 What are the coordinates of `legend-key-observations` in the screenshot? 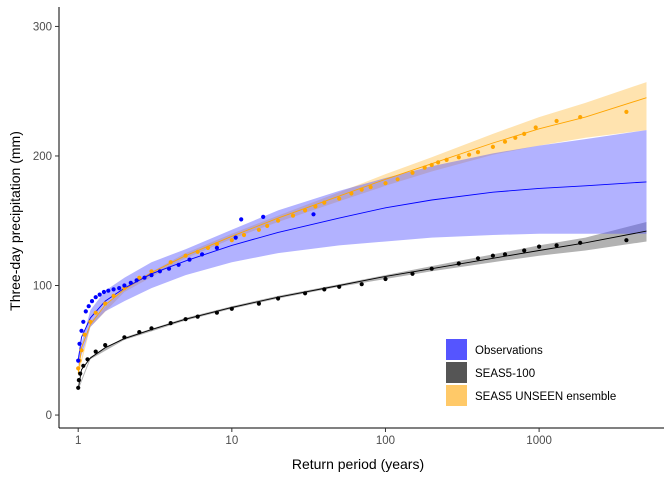 It's located at (456, 349).